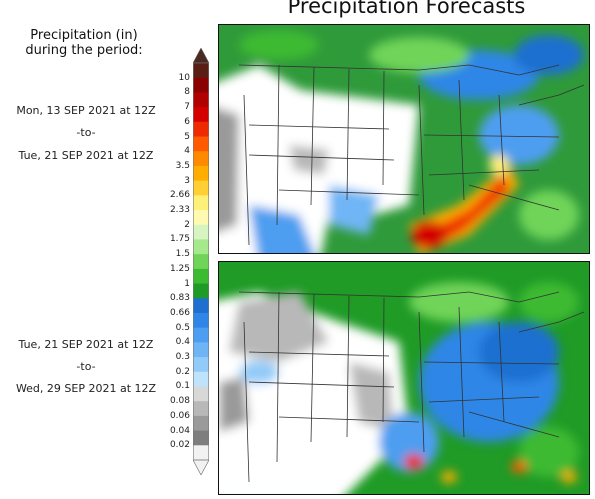  What do you see at coordinates (182, 327) in the screenshot?
I see `scale-tick-label: 0.5` at bounding box center [182, 327].